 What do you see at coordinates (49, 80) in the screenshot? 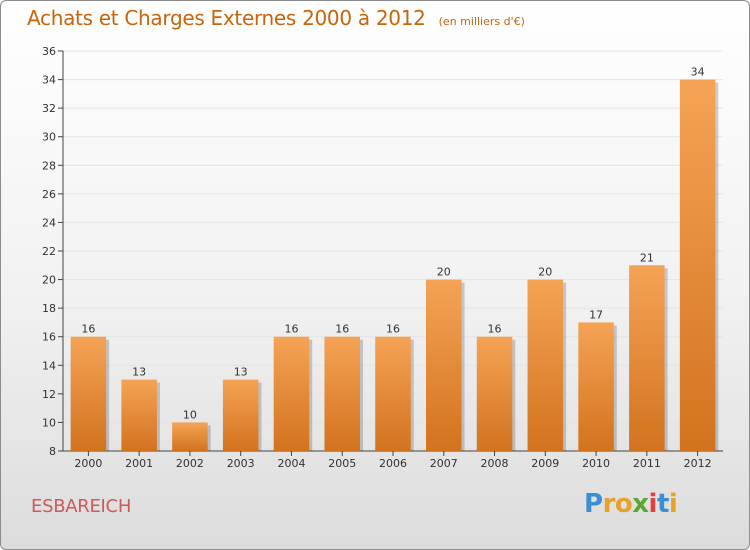
I see `y-tick-label: 34` at bounding box center [49, 80].